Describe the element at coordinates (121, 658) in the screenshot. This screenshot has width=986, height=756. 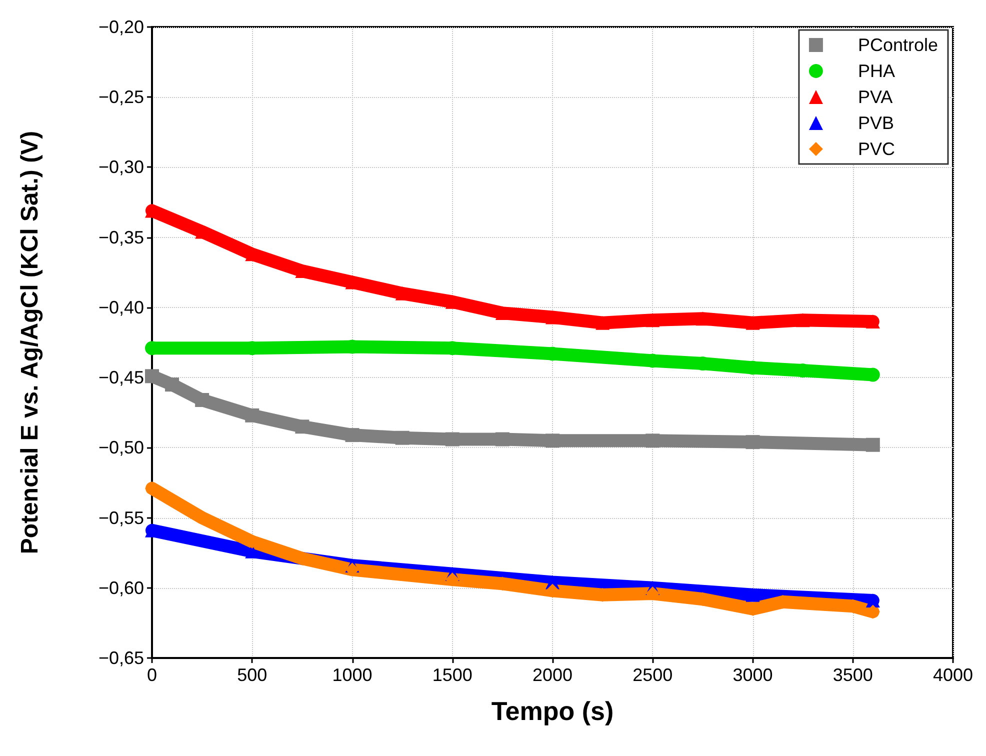
I see `y-tick-label: −0,65` at that location.